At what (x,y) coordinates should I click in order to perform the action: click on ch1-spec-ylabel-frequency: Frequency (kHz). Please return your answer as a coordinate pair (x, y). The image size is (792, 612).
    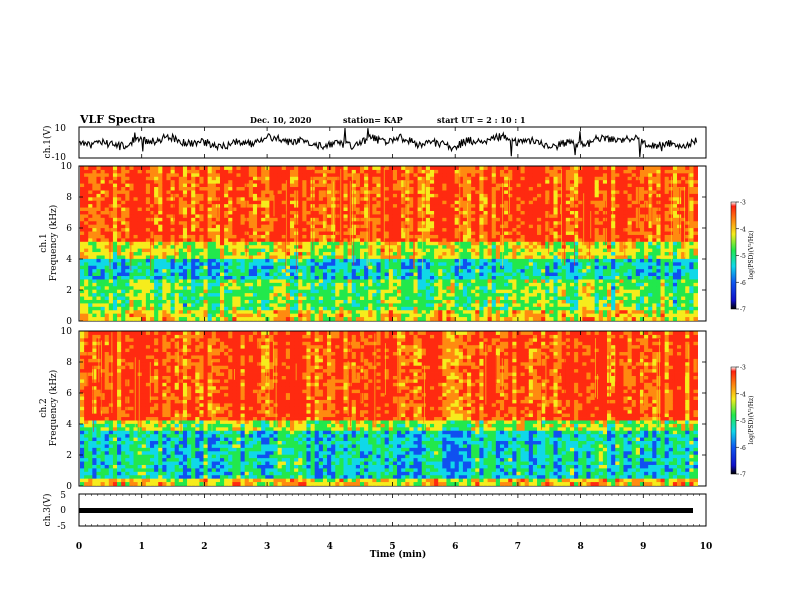
    Looking at the image, I should click on (53, 243).